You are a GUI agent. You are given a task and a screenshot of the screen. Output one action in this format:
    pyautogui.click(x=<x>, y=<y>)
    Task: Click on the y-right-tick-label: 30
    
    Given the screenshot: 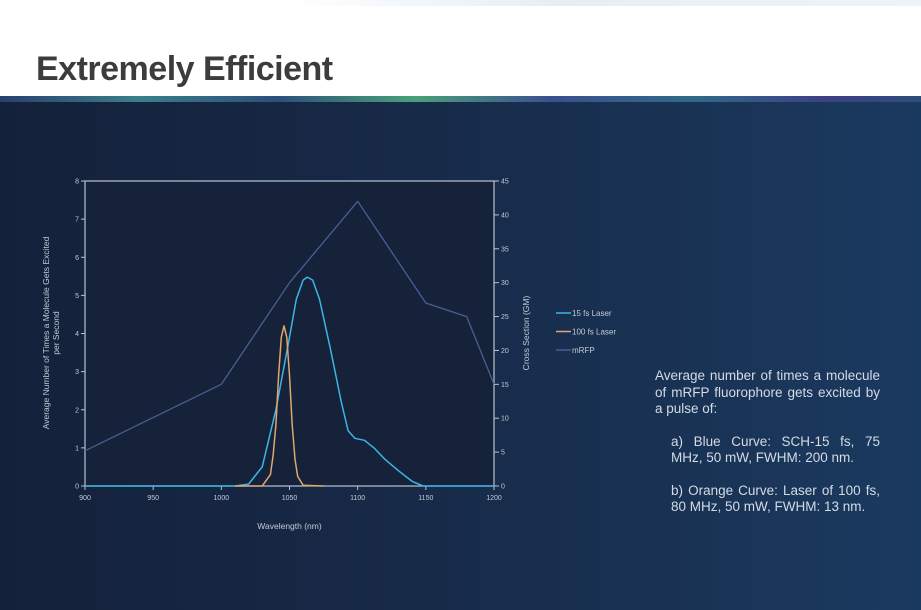 What is the action you would take?
    pyautogui.click(x=505, y=283)
    